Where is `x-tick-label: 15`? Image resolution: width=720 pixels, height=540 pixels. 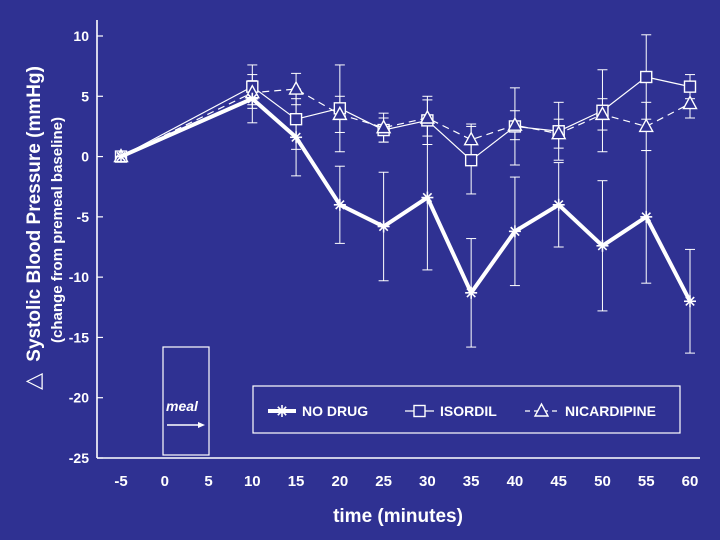
x-tick-label: 15 is located at coordinates (296, 481).